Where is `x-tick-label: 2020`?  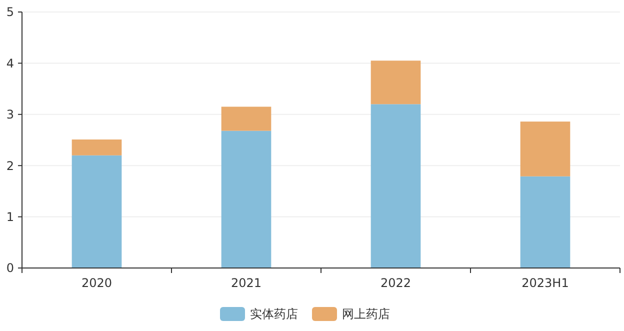 x-tick-label: 2020 is located at coordinates (96, 283).